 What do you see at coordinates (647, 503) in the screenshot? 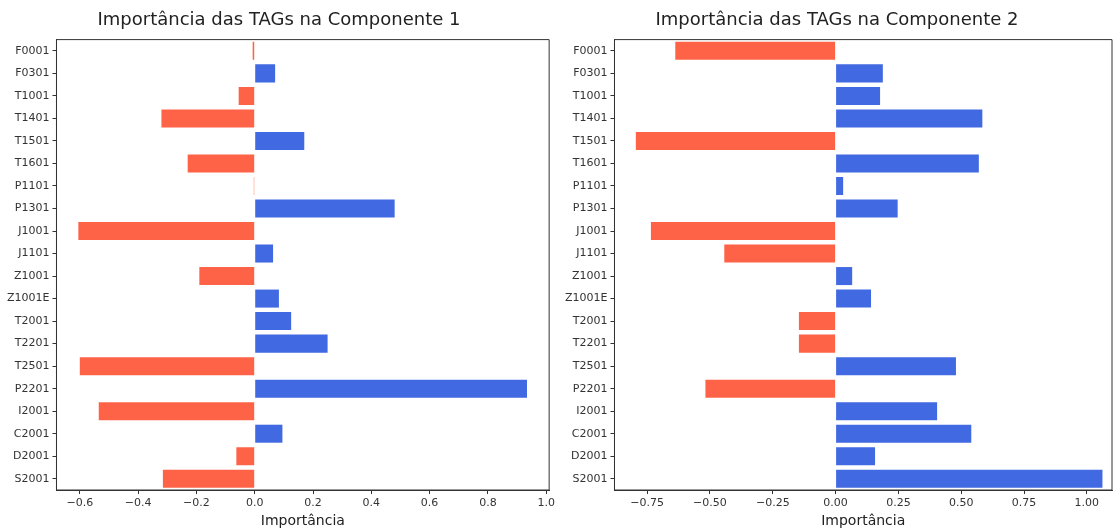
I see `x-tick-label: −0.75` at bounding box center [647, 503].